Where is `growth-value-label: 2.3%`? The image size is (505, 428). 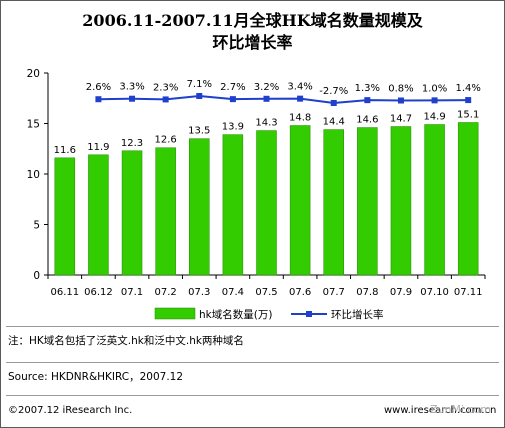 growth-value-label: 2.3% is located at coordinates (165, 87).